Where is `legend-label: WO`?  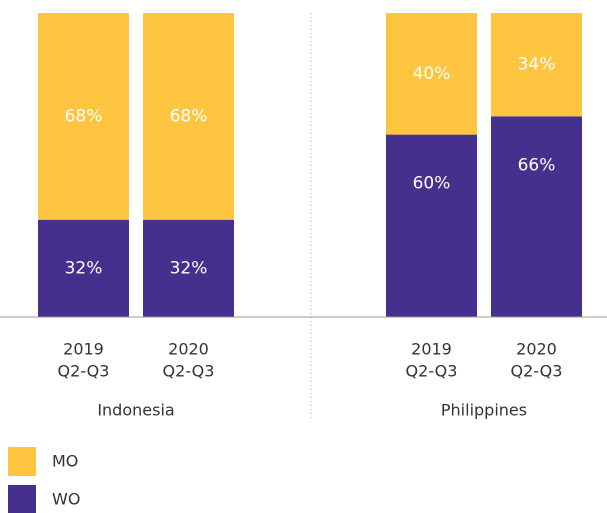 legend-label: WO is located at coordinates (66, 499).